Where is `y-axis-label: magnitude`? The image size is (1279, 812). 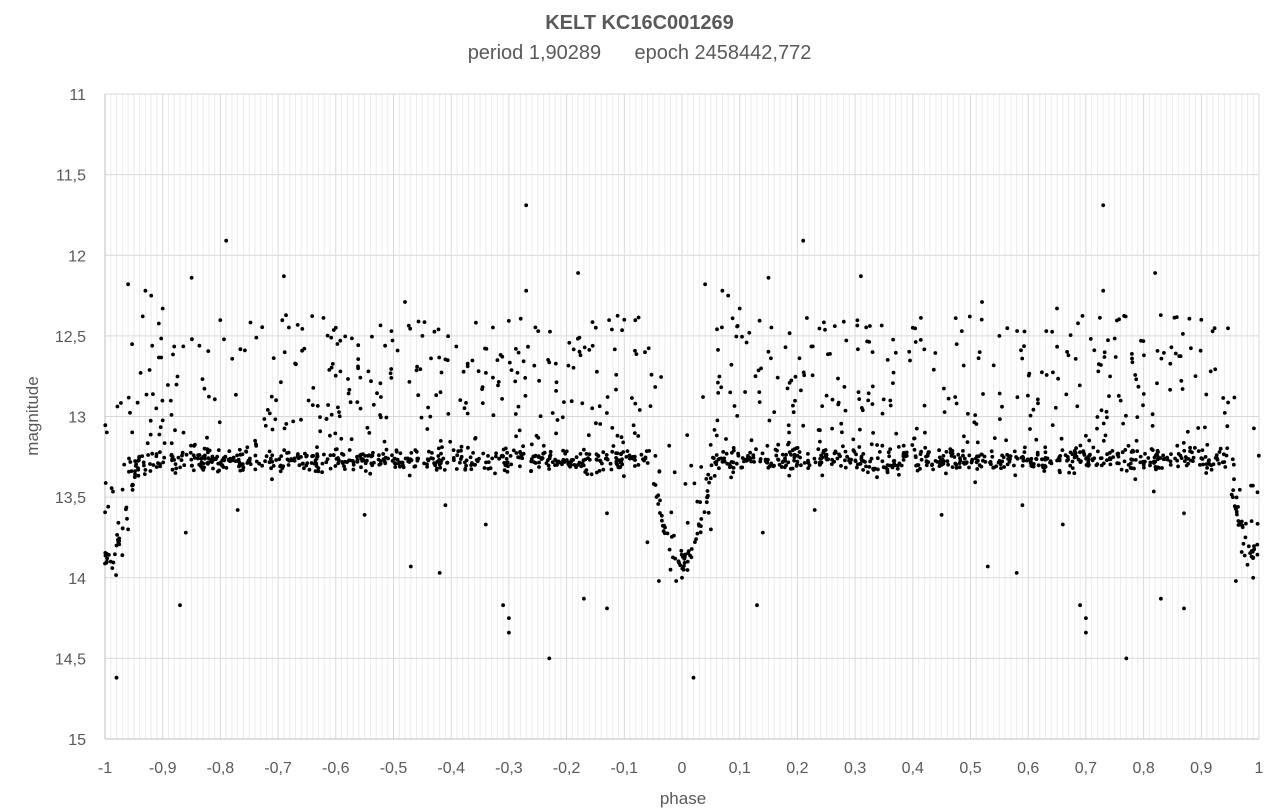
y-axis-label: magnitude is located at coordinates (32, 415).